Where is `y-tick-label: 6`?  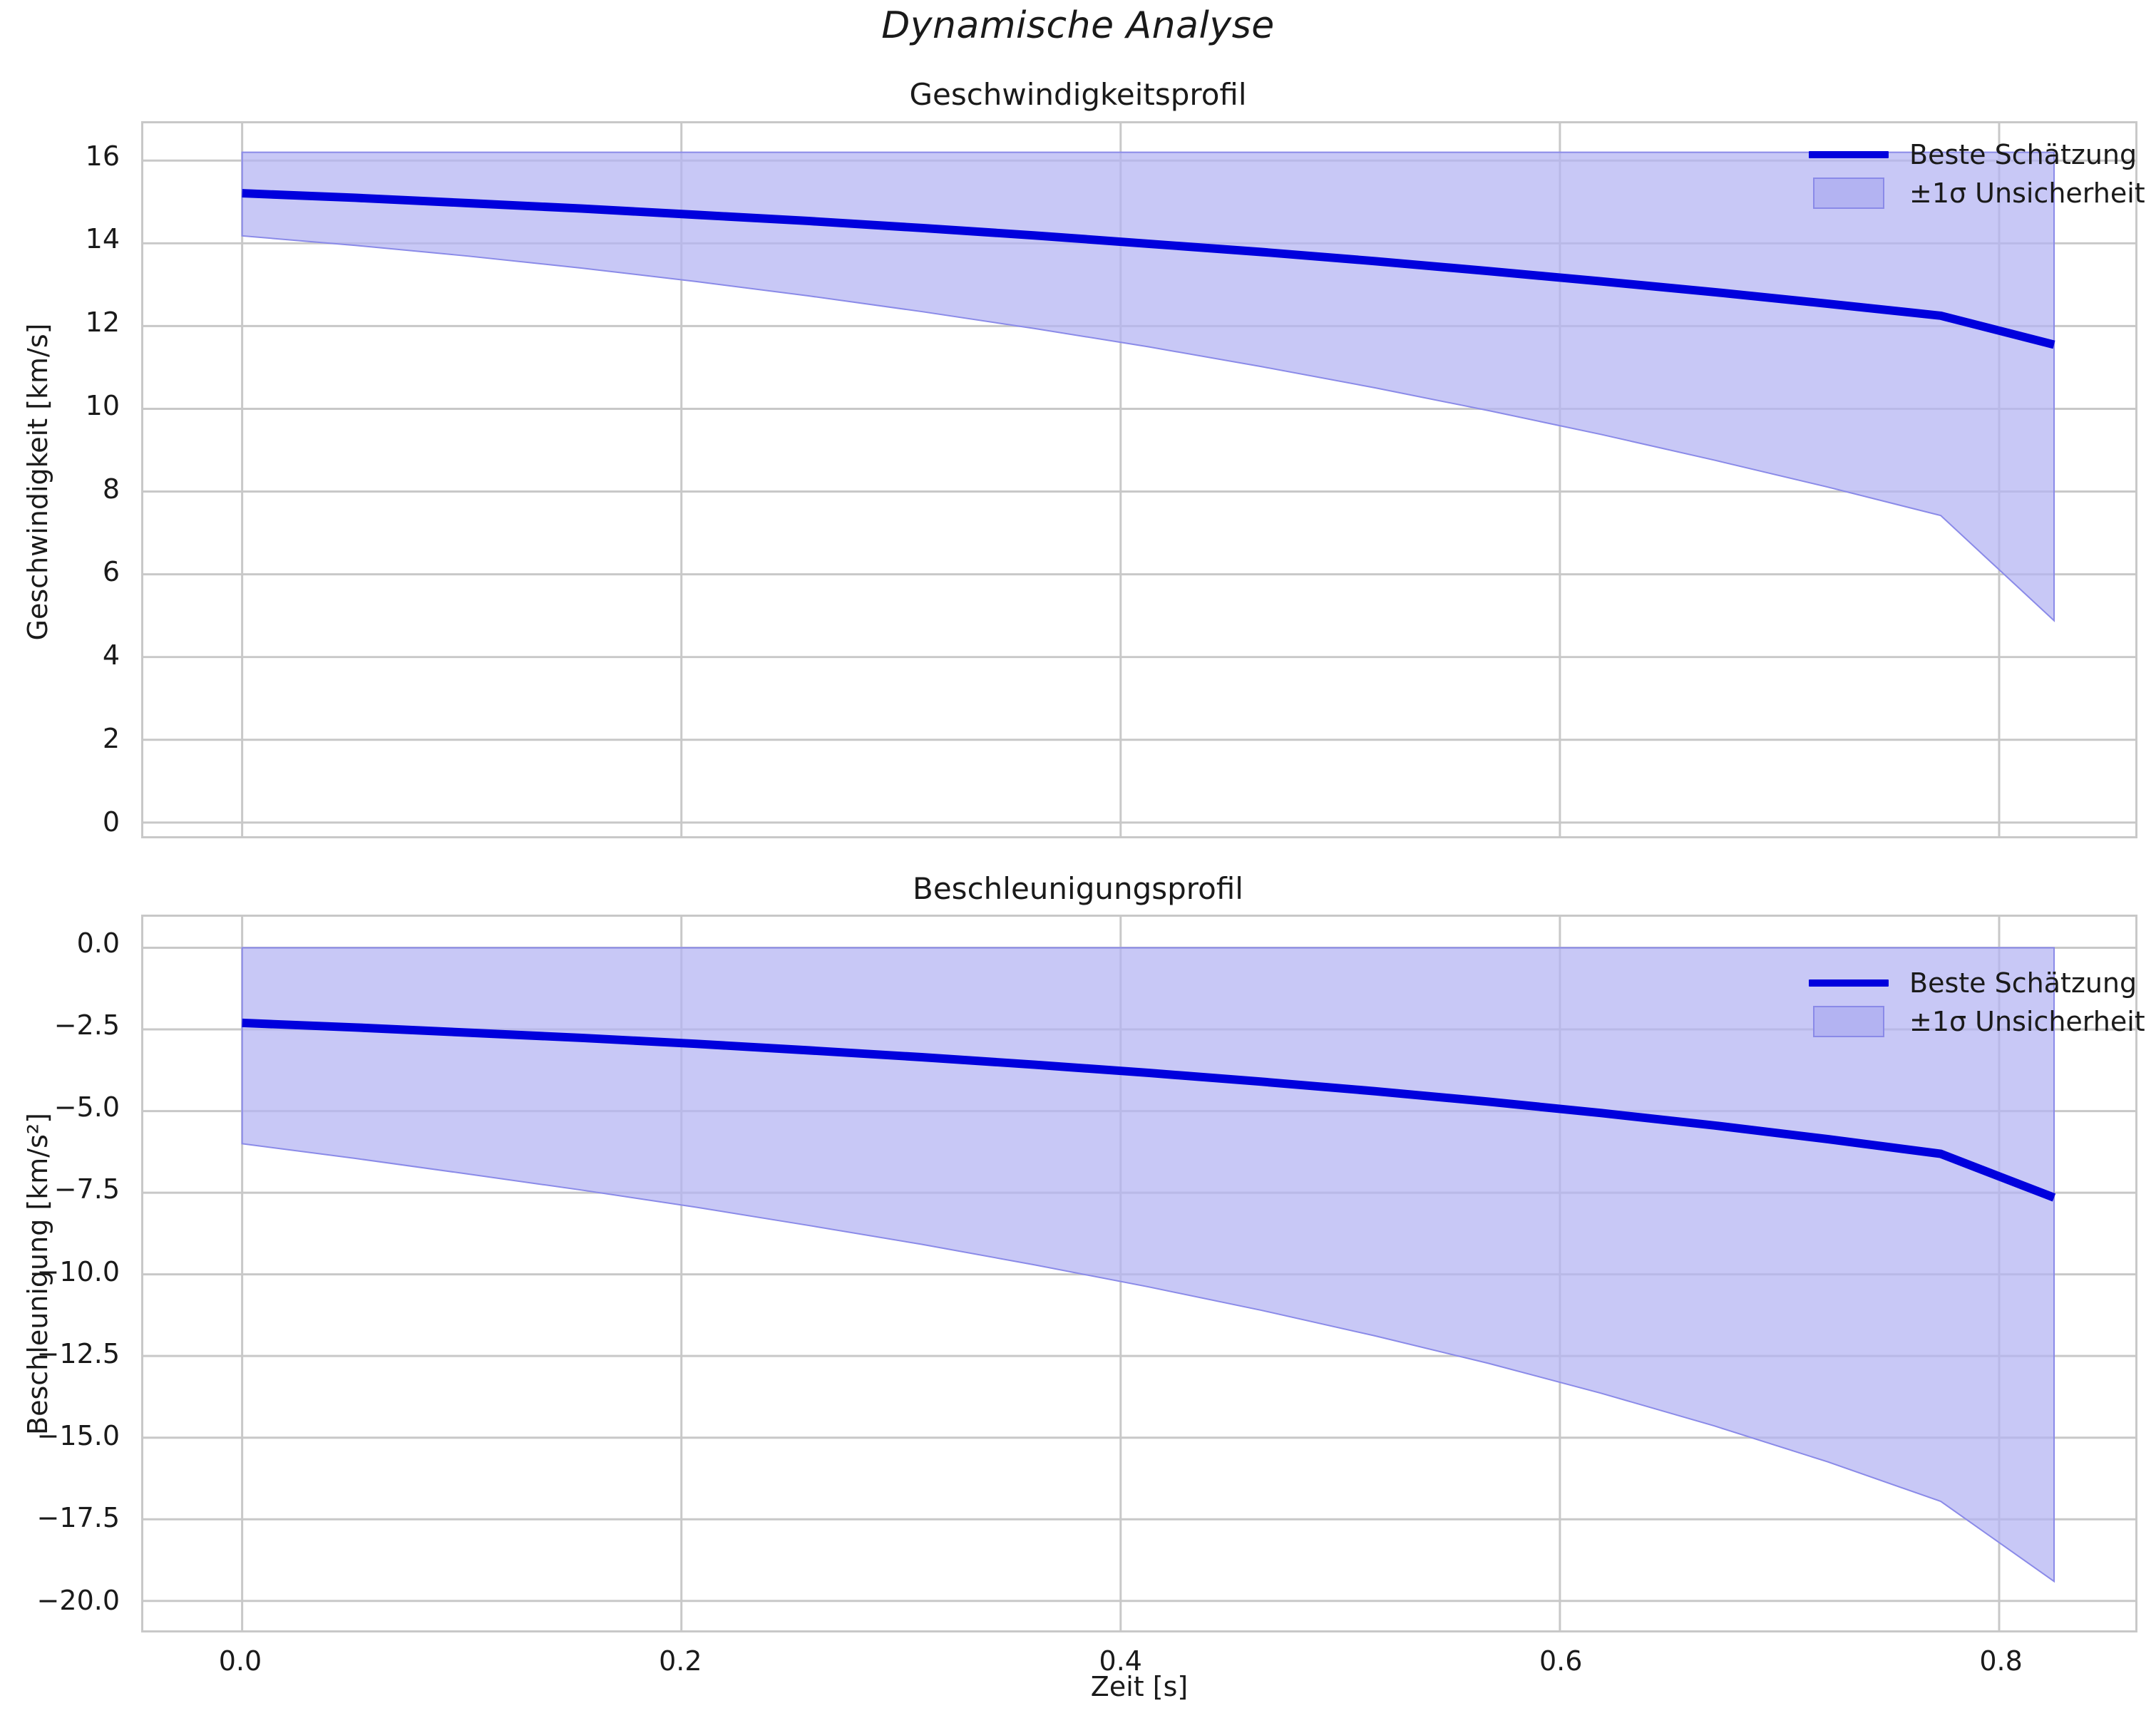 y-tick-label: 6 is located at coordinates (111, 572).